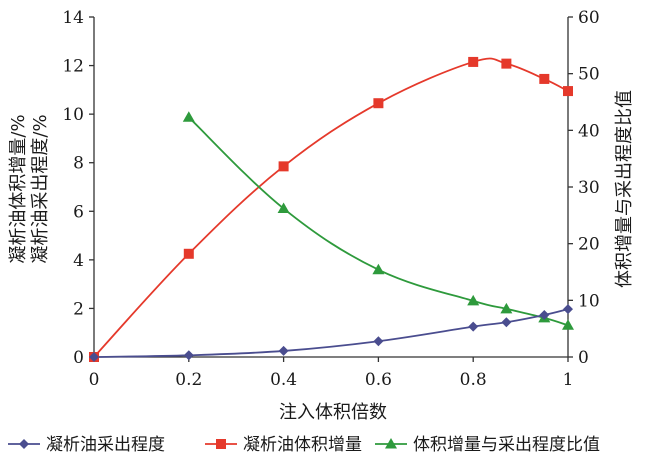  Describe the element at coordinates (589, 188) in the screenshot. I see `right-tick-label: 30` at that location.